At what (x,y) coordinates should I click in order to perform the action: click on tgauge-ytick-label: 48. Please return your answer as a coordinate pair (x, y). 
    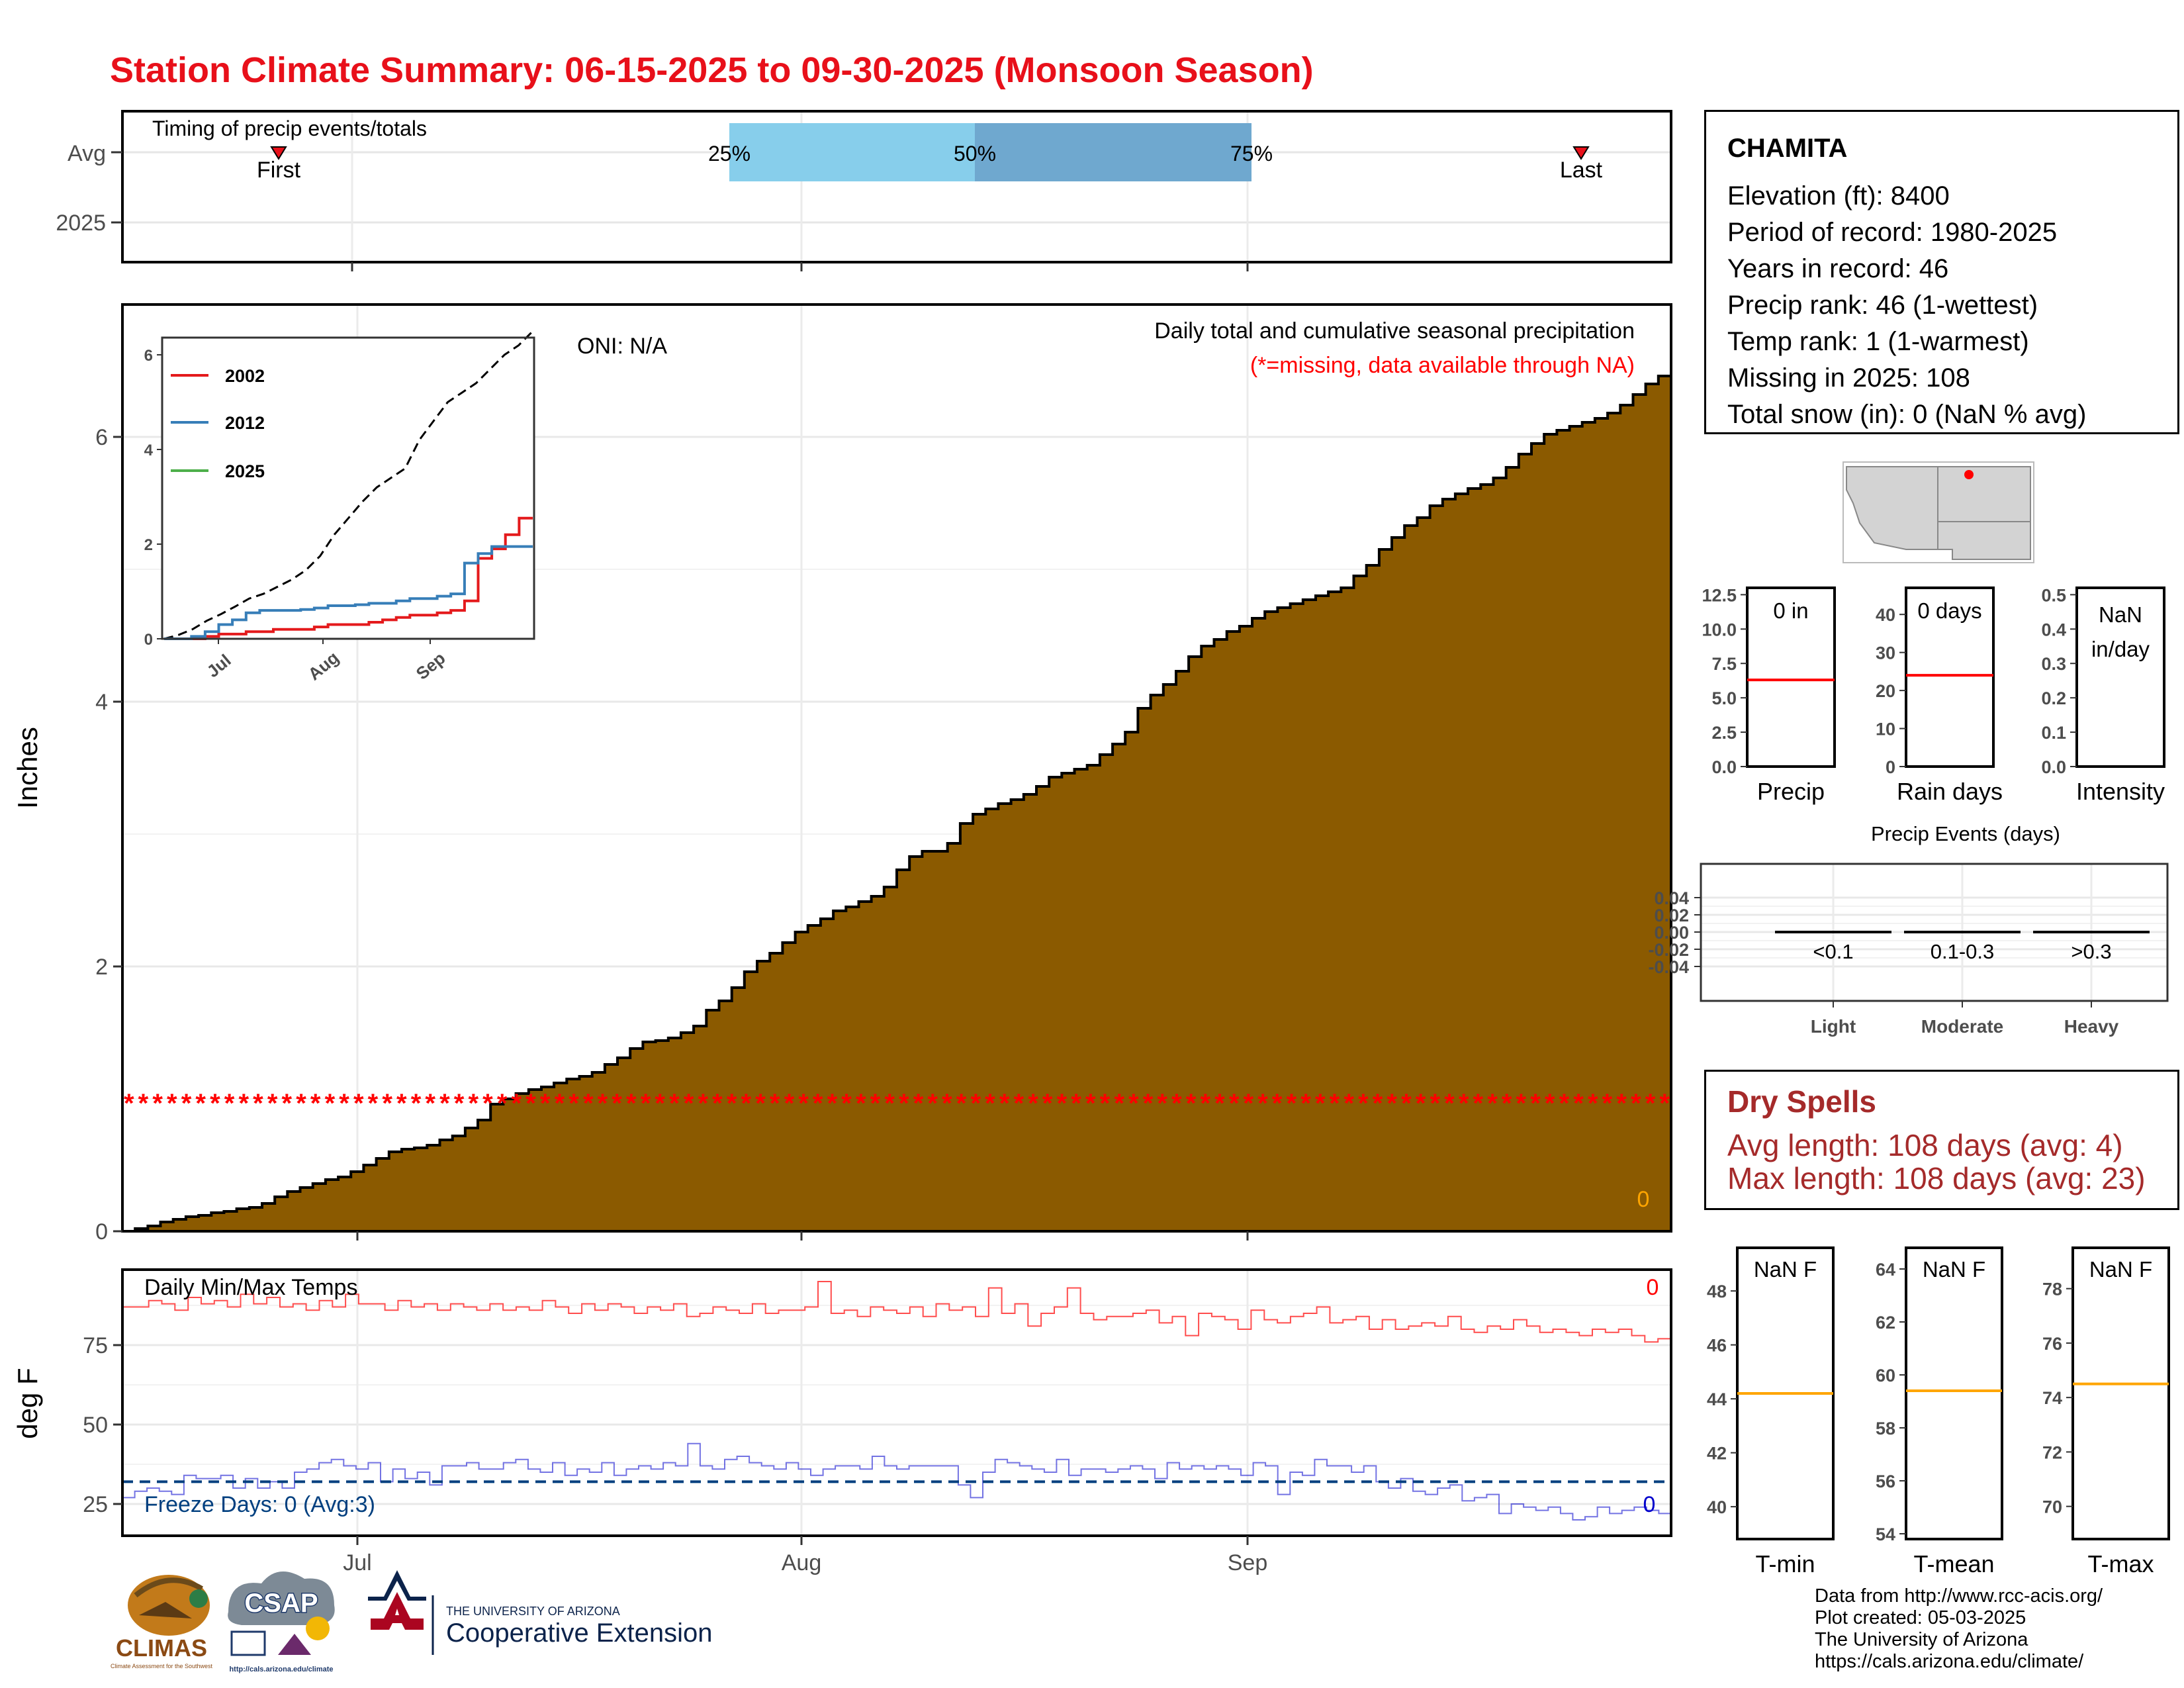
    Looking at the image, I should click on (1717, 1291).